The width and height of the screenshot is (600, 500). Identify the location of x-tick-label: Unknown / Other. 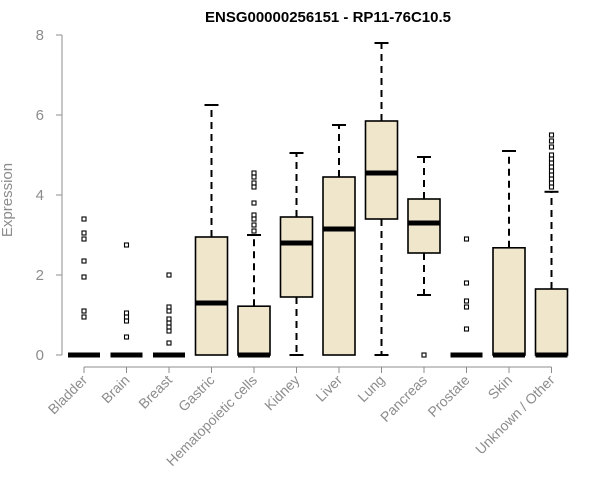
(515, 415).